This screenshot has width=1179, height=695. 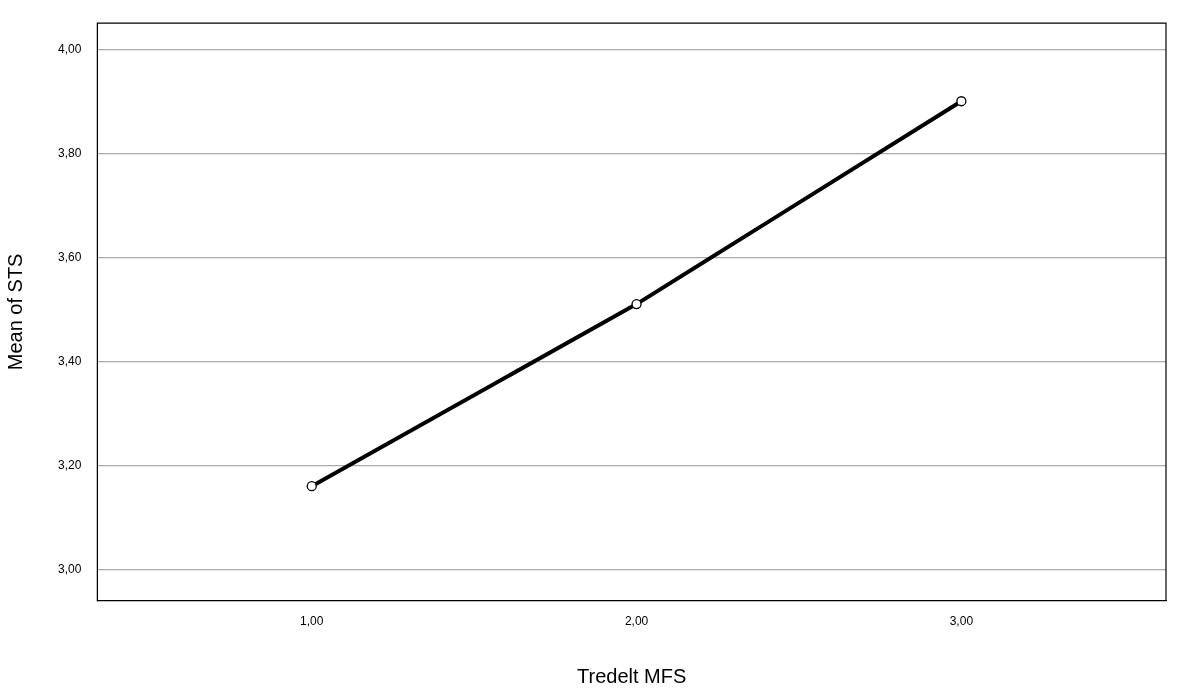 I want to click on y-tick-label: 3,40, so click(x=70, y=360).